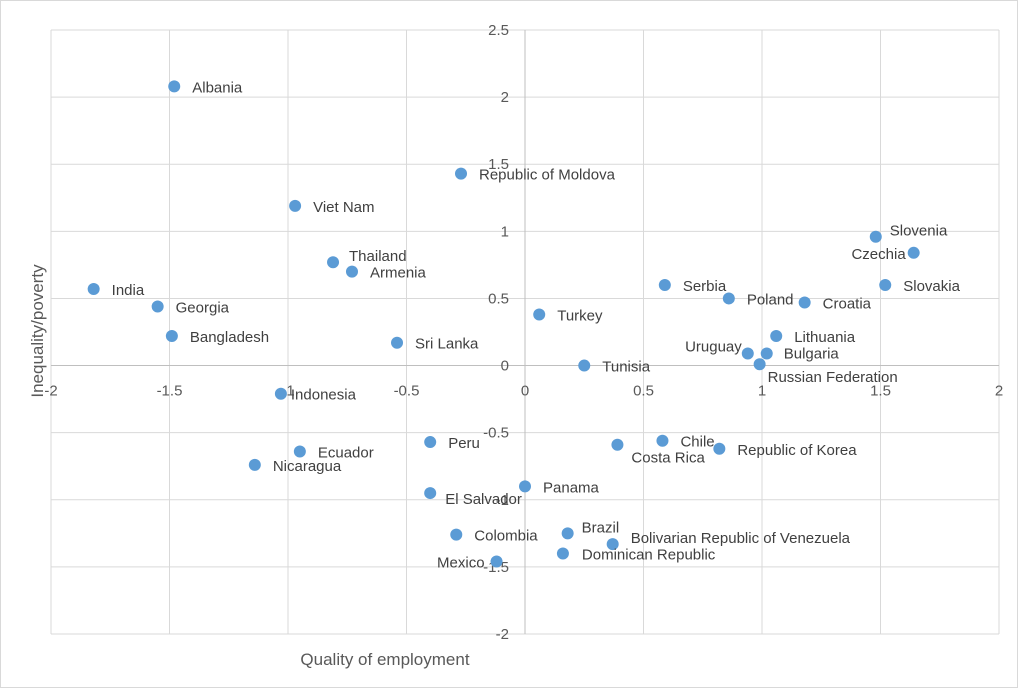 The width and height of the screenshot is (1018, 688). What do you see at coordinates (762, 391) in the screenshot?
I see `x-tick-label: 1` at bounding box center [762, 391].